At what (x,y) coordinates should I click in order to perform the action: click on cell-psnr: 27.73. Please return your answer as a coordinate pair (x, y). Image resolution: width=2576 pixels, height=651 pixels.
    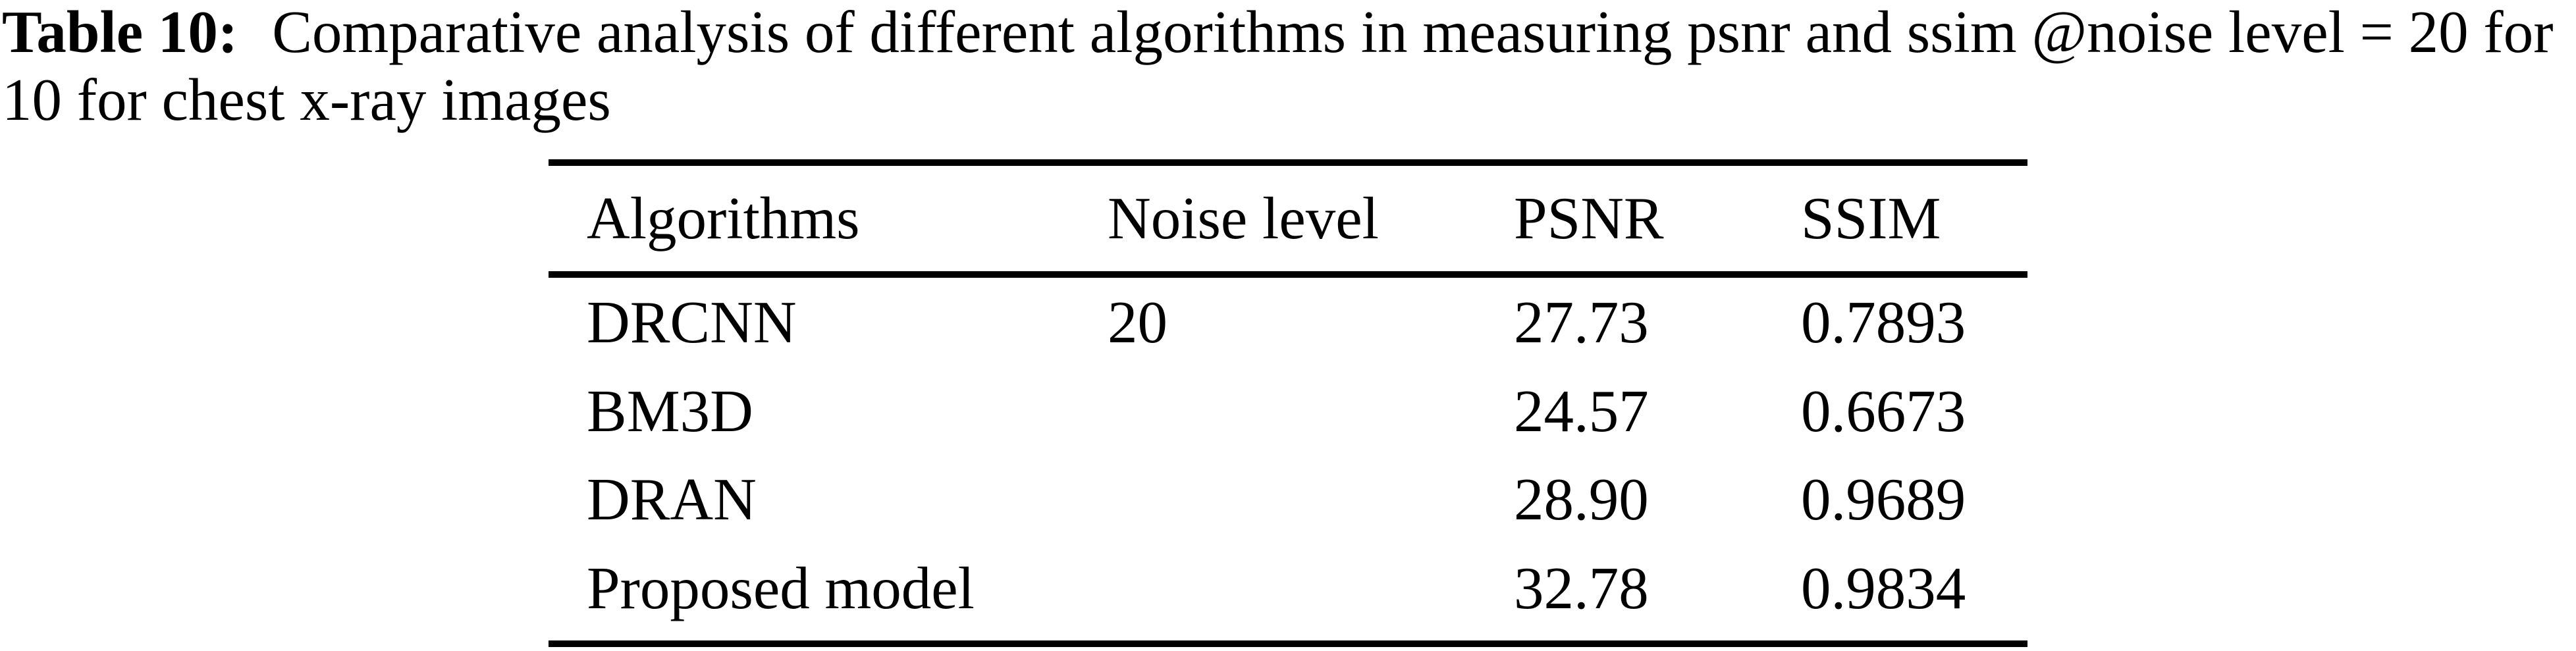
    Looking at the image, I should click on (1581, 322).